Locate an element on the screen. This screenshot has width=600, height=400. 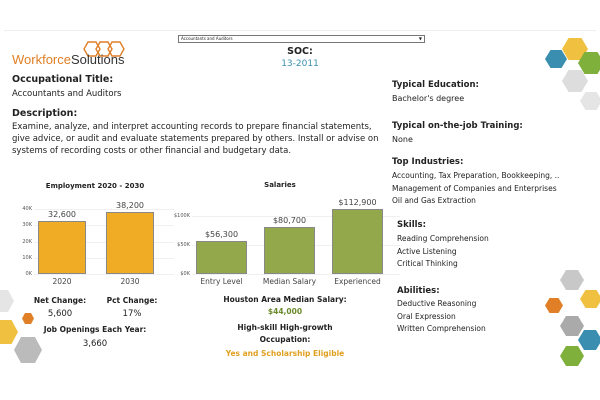
dropdown-selected-value: Accountants and Auditors is located at coordinates (207, 38).